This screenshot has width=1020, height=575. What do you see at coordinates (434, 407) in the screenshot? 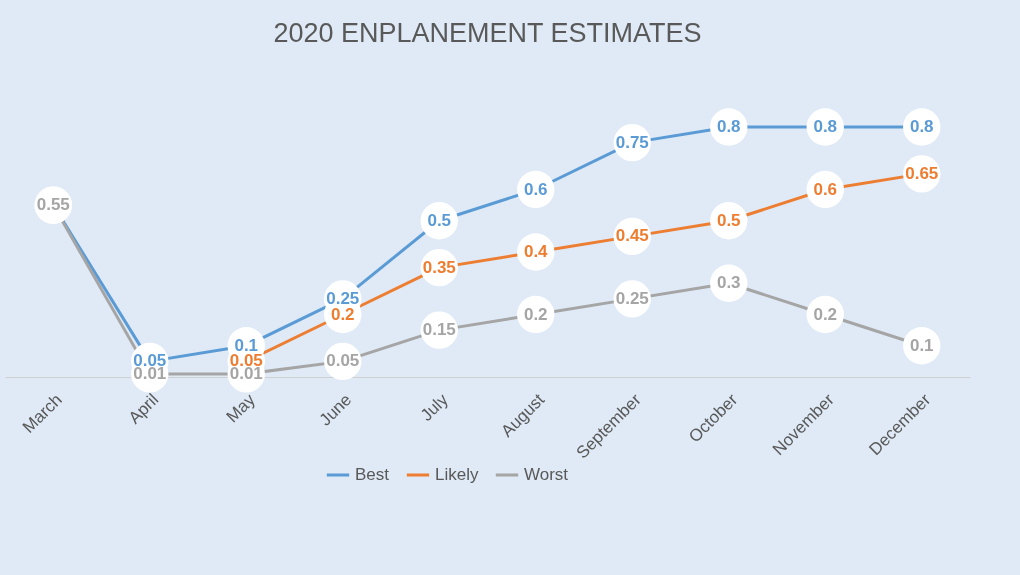
I see `x-tick-label: July` at bounding box center [434, 407].